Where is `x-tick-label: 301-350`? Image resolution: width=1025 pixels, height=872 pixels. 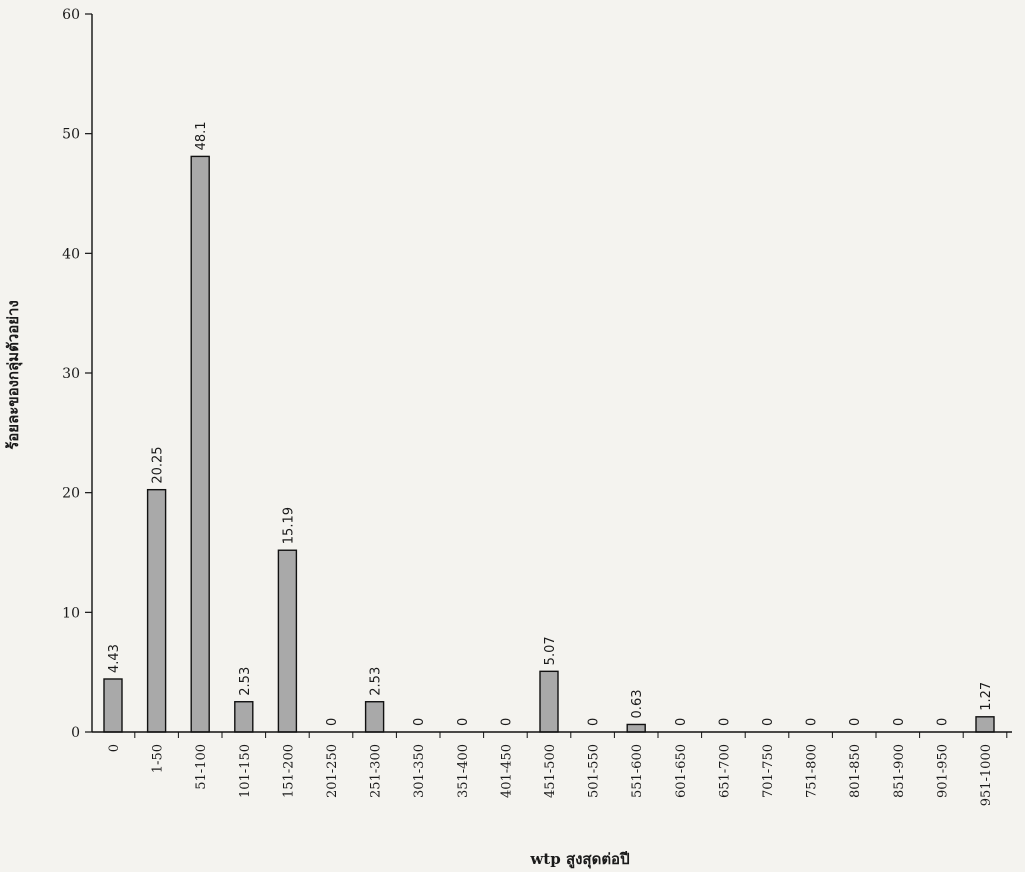
x-tick-label: 301-350 is located at coordinates (419, 771).